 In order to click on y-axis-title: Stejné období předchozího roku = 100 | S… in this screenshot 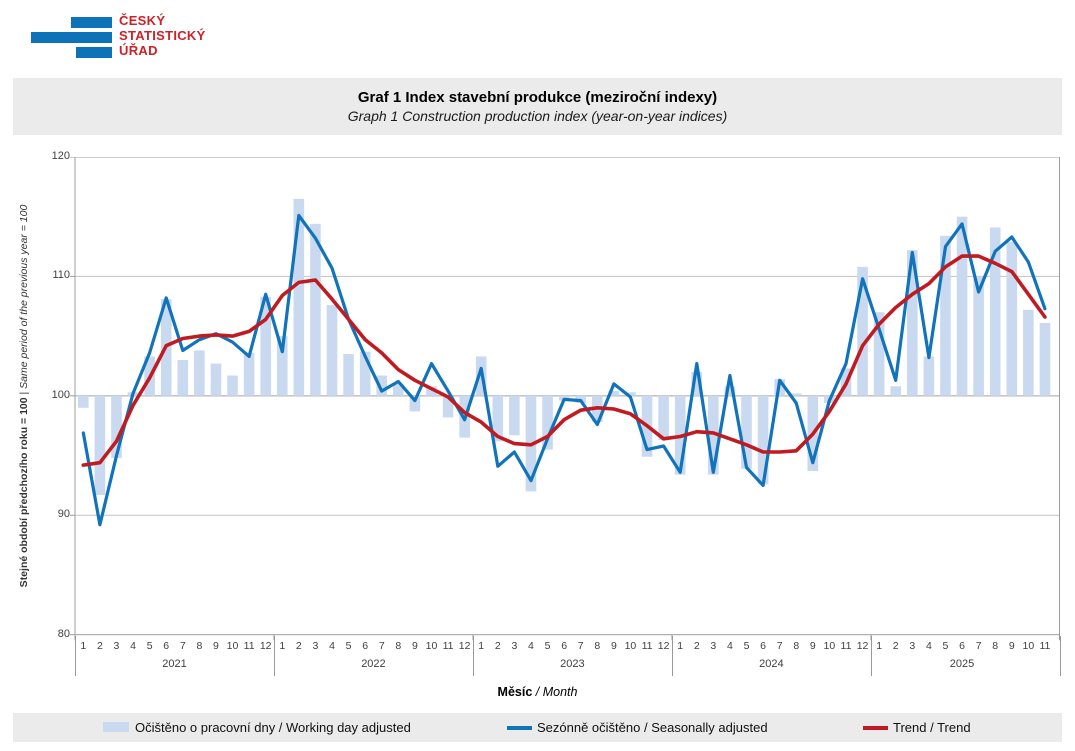, I will do `click(24, 396)`.